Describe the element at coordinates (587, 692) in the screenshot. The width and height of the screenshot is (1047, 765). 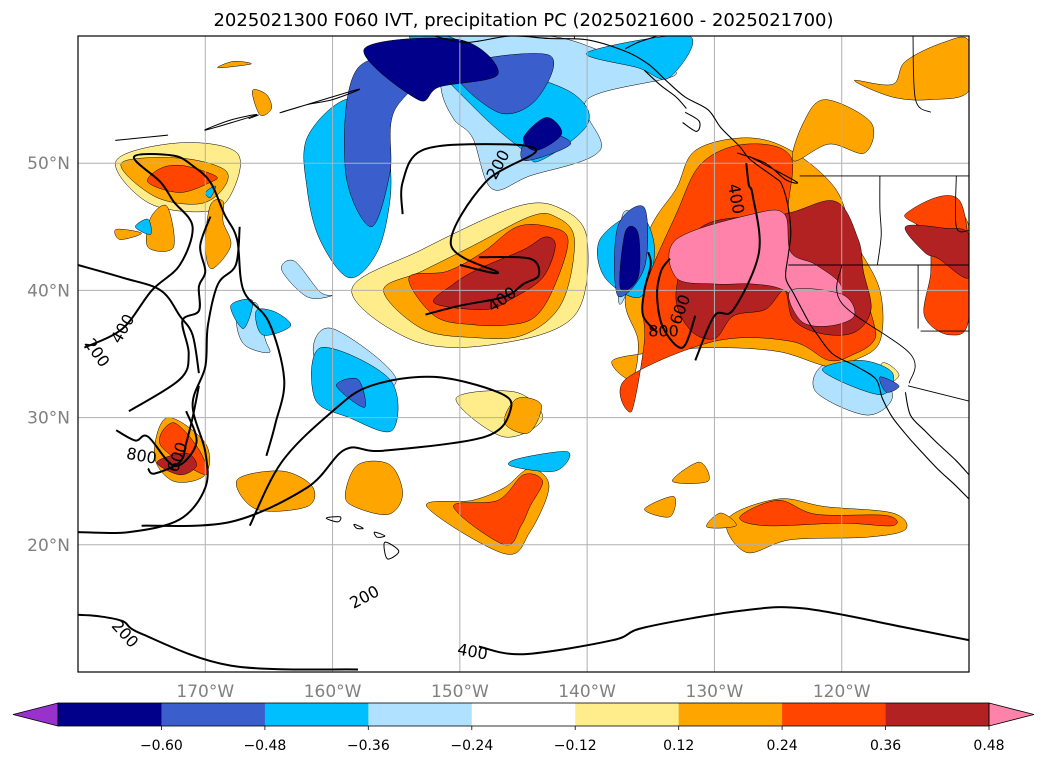
I see `longitude-tick-label: 140°W` at that location.